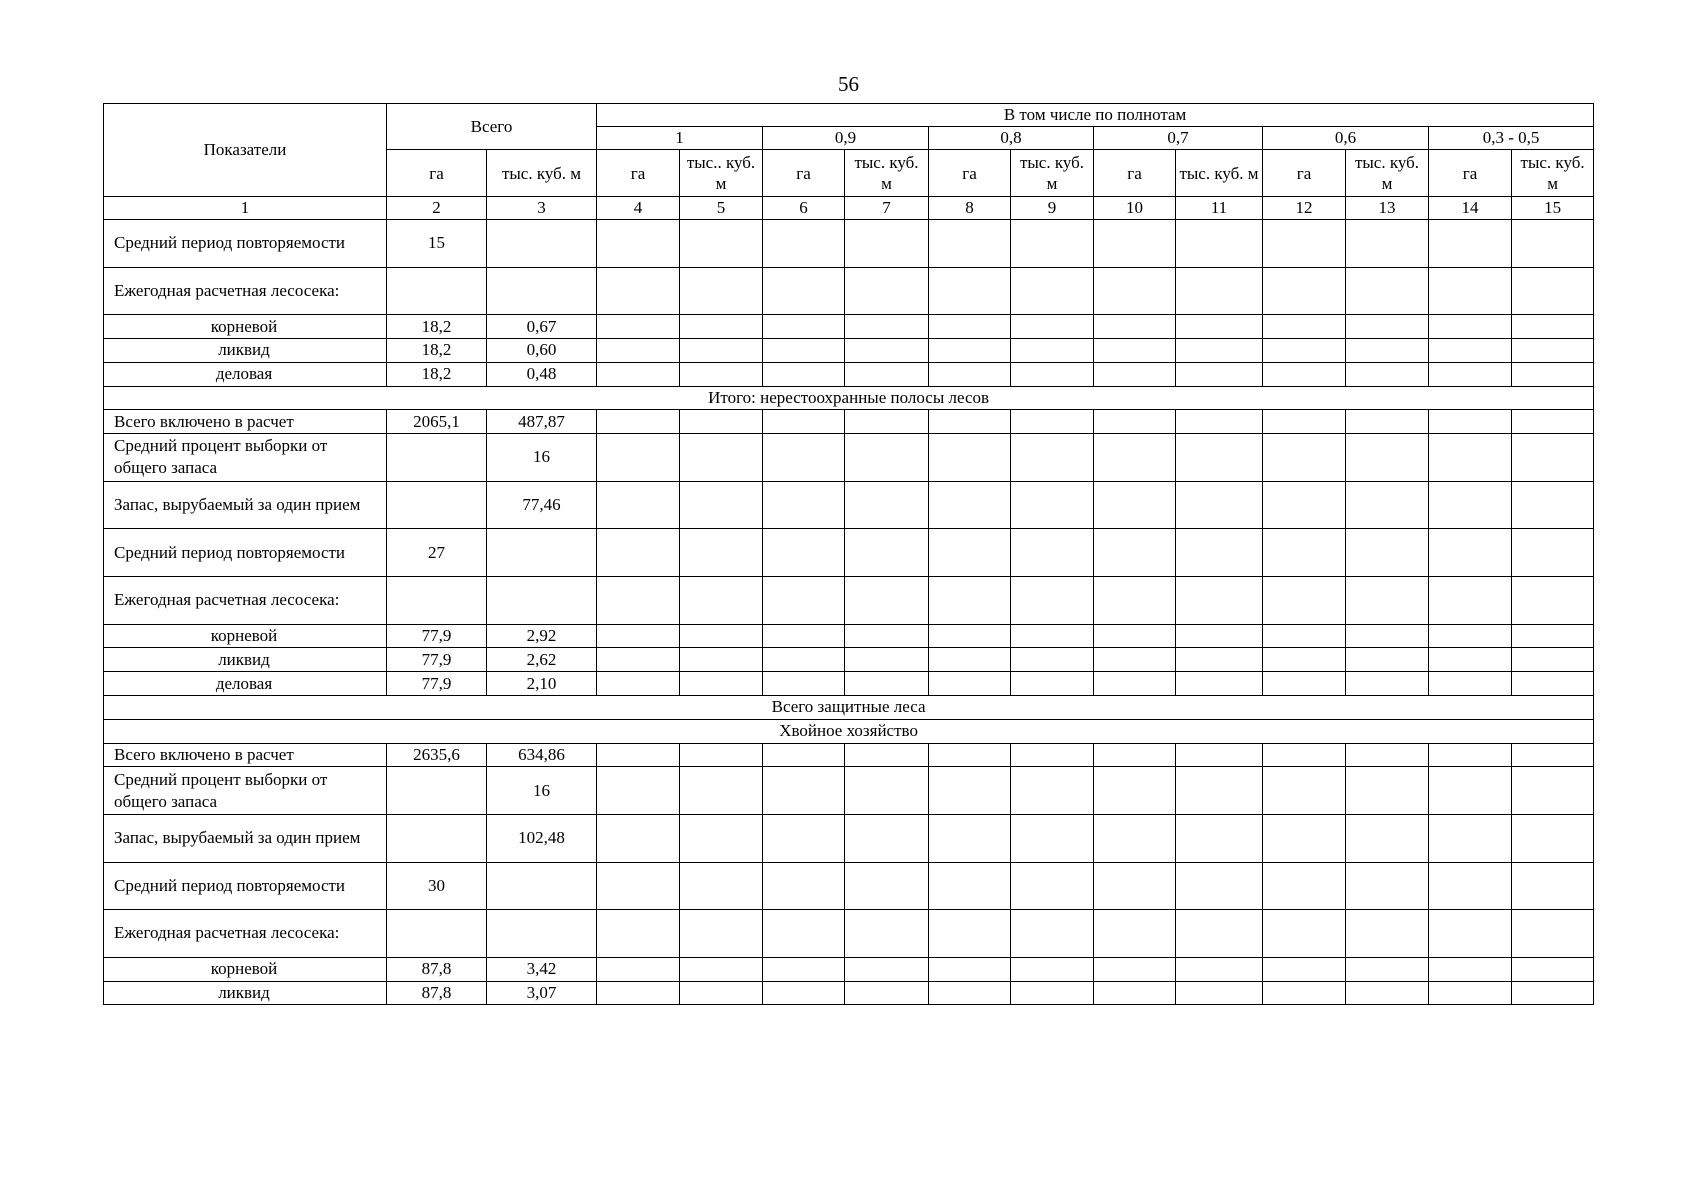  What do you see at coordinates (541, 969) in the screenshot?
I see `cell-total-m3: 3,42` at bounding box center [541, 969].